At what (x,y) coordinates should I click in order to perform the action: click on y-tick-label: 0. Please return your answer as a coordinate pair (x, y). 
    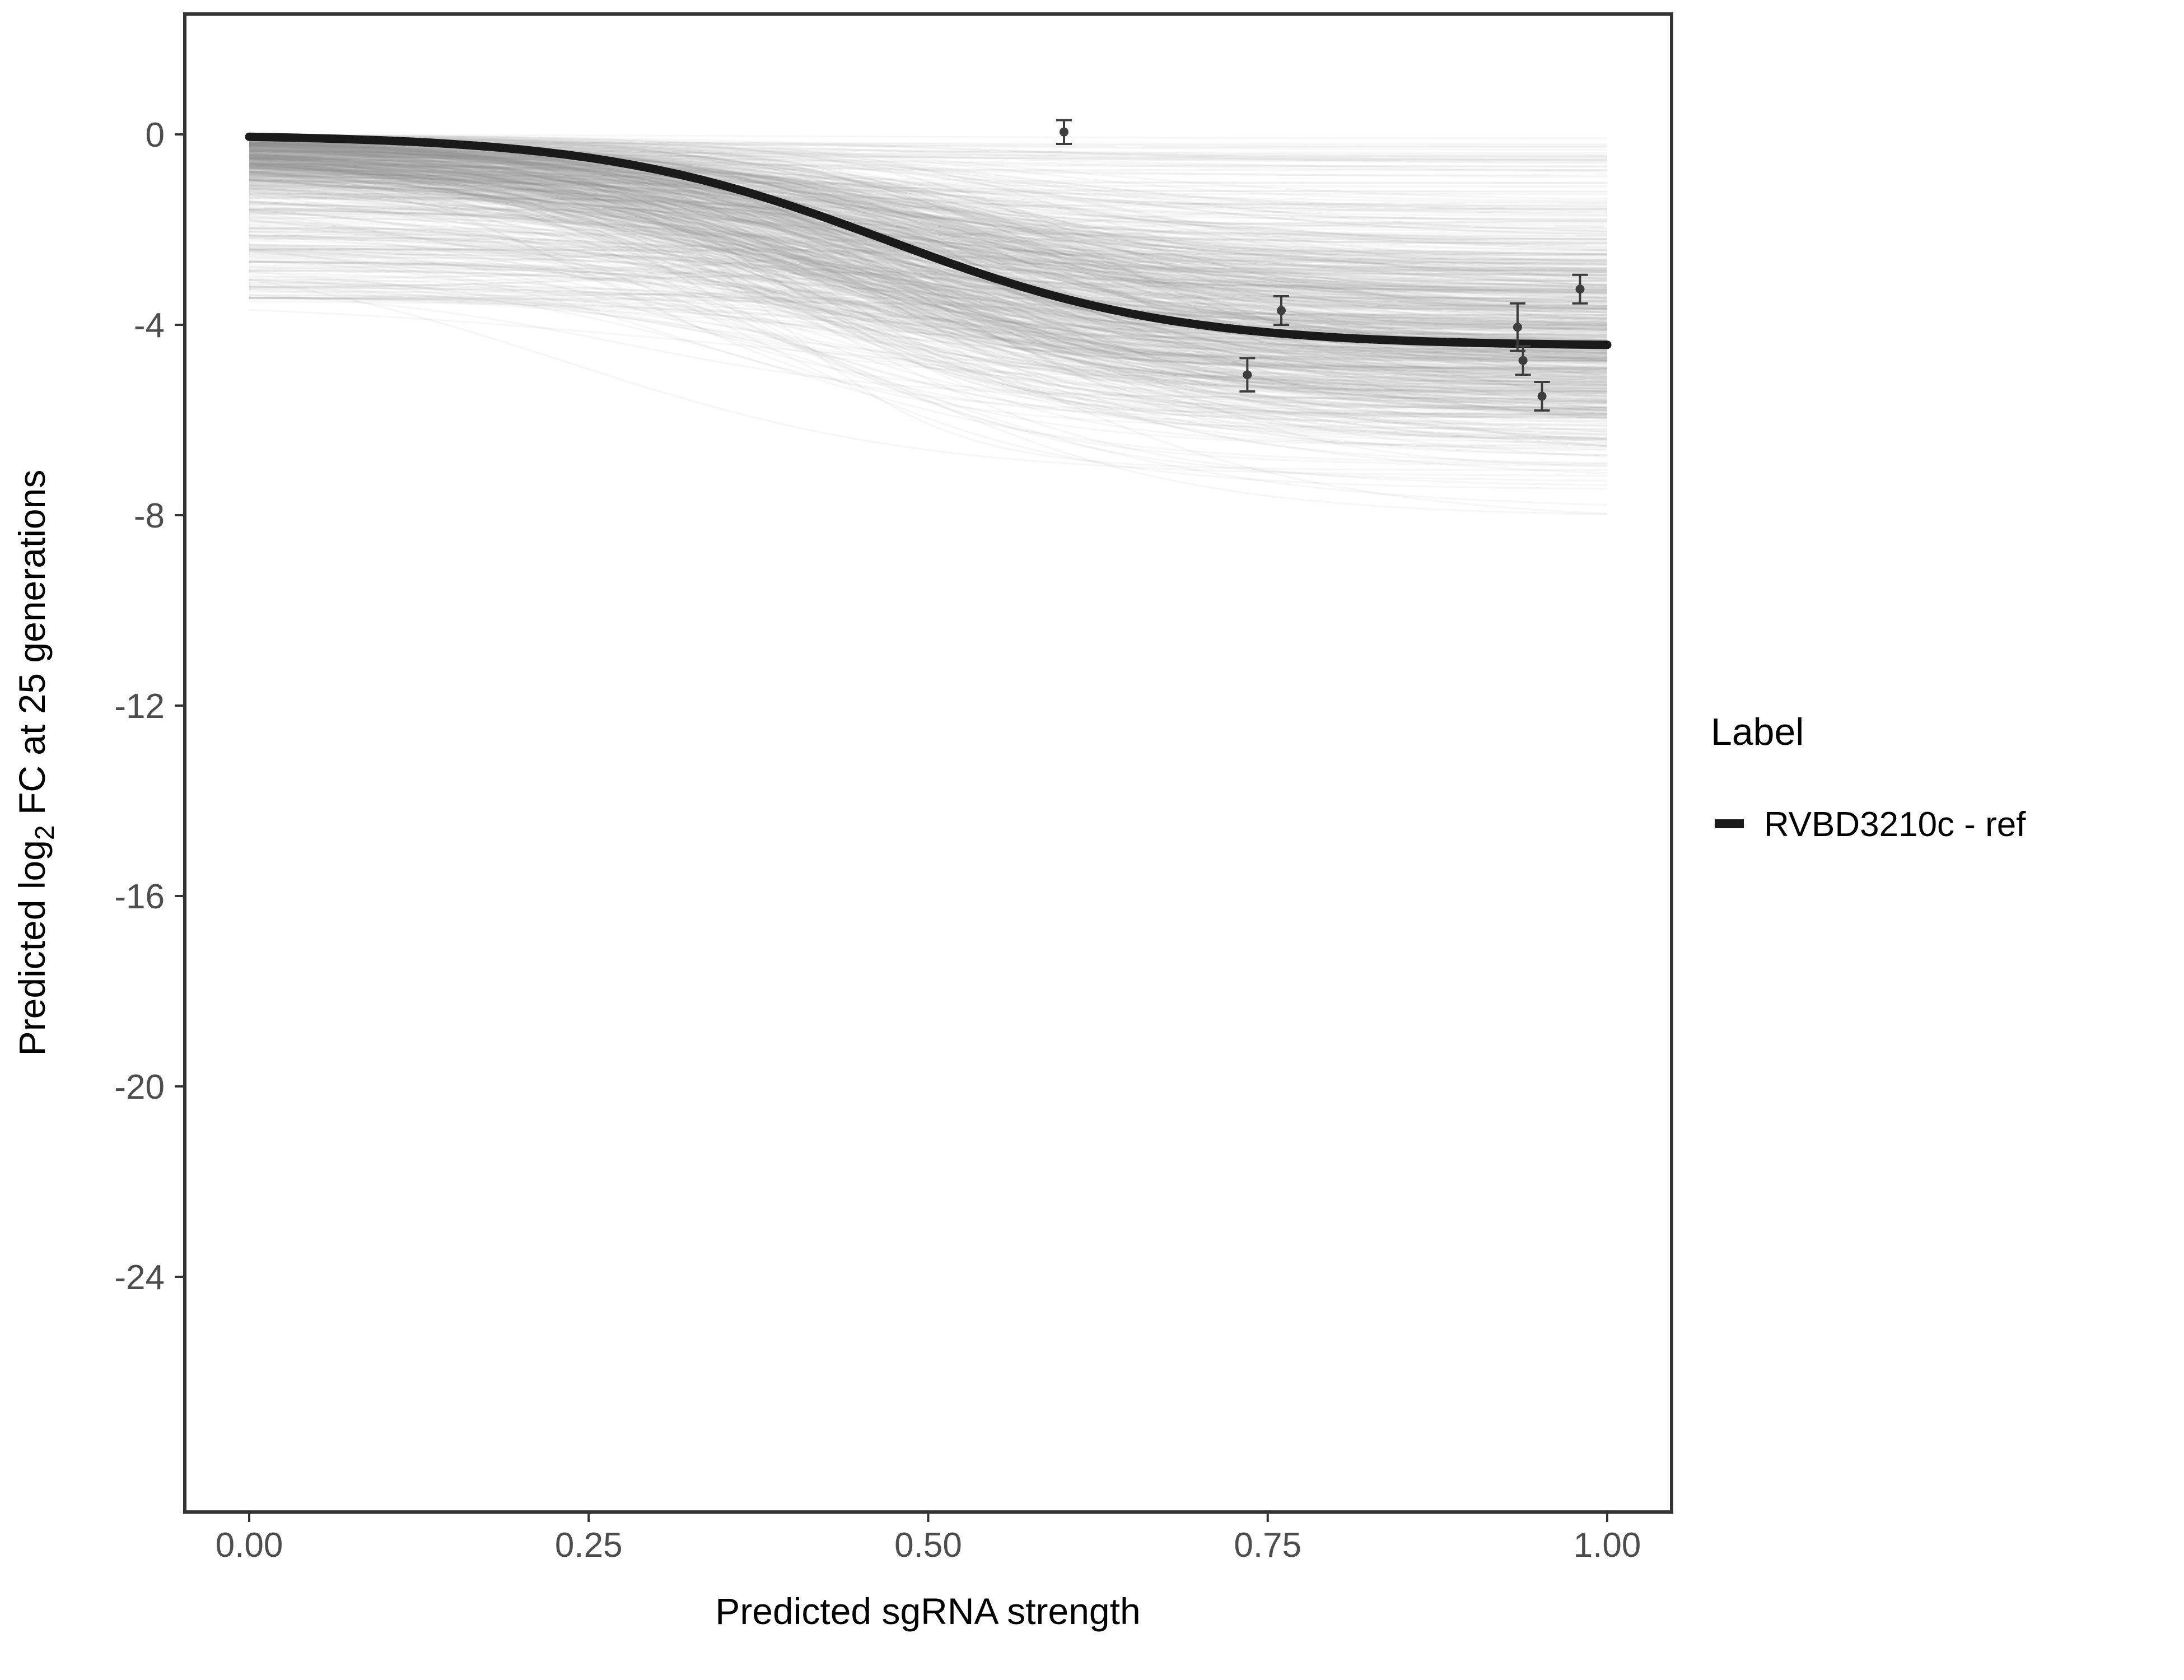
    Looking at the image, I should click on (156, 136).